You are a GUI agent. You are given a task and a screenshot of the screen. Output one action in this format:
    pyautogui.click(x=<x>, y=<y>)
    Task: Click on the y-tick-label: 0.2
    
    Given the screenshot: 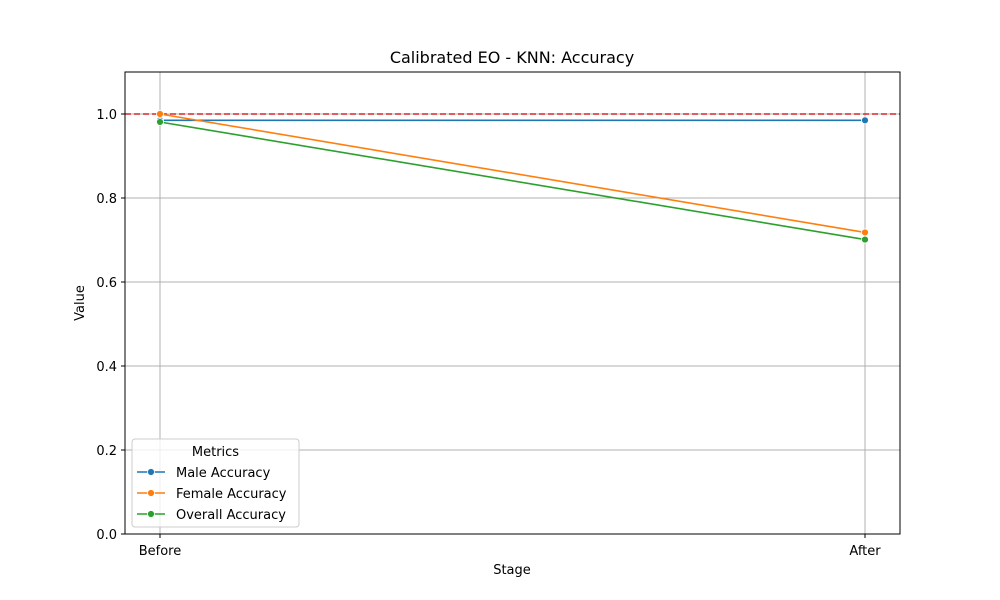 What is the action you would take?
    pyautogui.click(x=106, y=451)
    